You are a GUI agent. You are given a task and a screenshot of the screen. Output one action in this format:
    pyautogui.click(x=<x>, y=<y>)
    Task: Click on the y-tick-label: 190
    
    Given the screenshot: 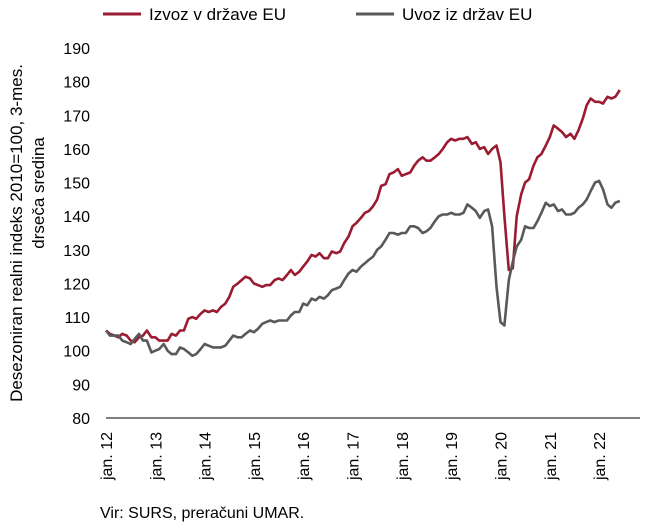 What is the action you would take?
    pyautogui.click(x=76, y=49)
    